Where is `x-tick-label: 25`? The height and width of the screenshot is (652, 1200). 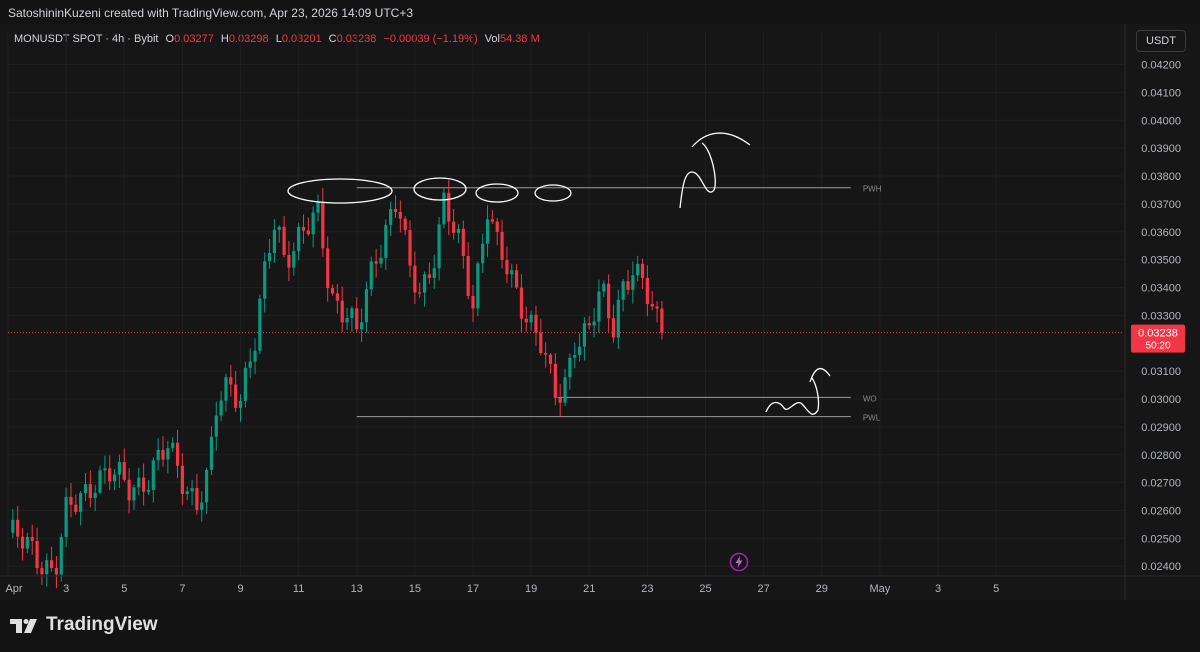
x-tick-label: 25 is located at coordinates (705, 589).